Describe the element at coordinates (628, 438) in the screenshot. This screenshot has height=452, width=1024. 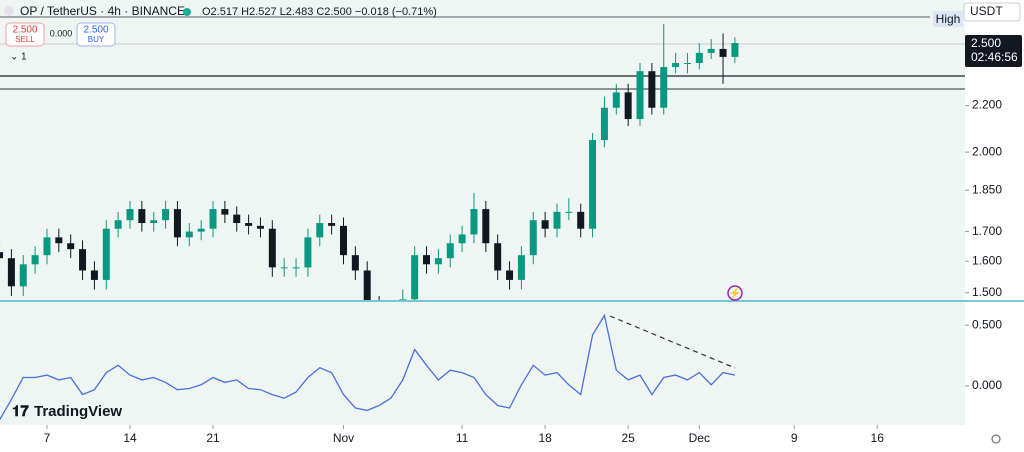
I see `x-tick-label: 25` at that location.